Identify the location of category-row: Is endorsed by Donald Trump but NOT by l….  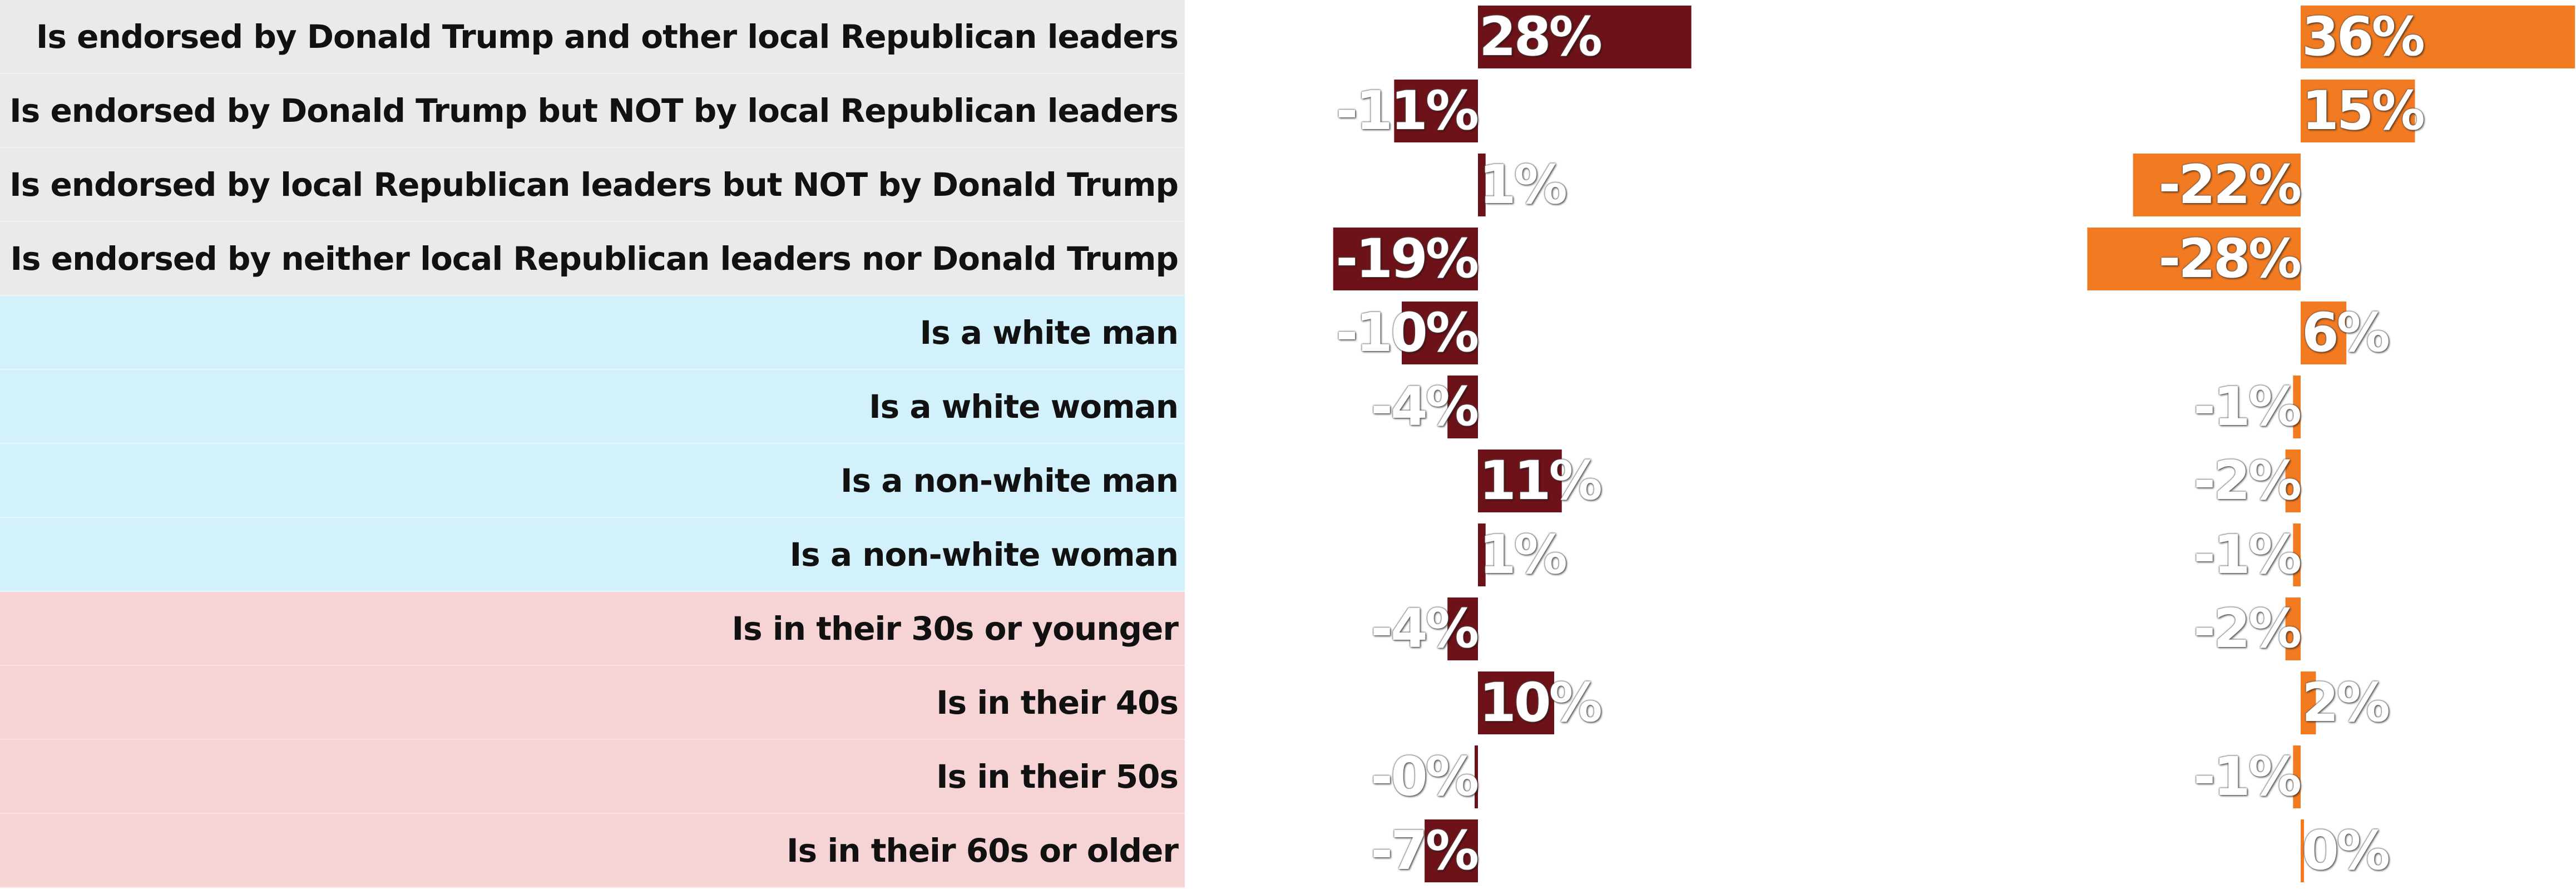
(592, 111).